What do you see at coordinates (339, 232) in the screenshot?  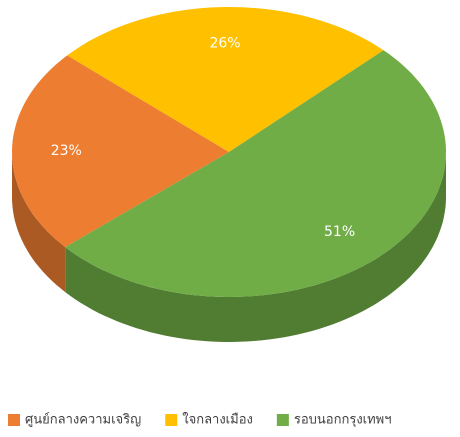 I see `data-label: 51%` at bounding box center [339, 232].